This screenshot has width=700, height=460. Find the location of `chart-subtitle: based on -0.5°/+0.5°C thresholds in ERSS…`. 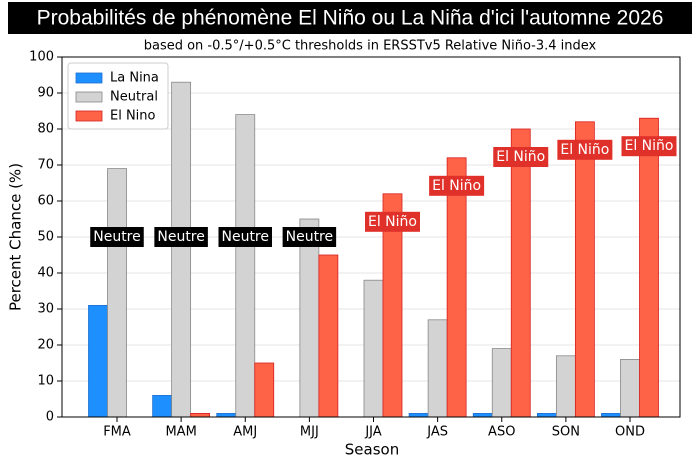

chart-subtitle: based on -0.5°/+0.5°C thresholds in ERSS… is located at coordinates (370, 46).